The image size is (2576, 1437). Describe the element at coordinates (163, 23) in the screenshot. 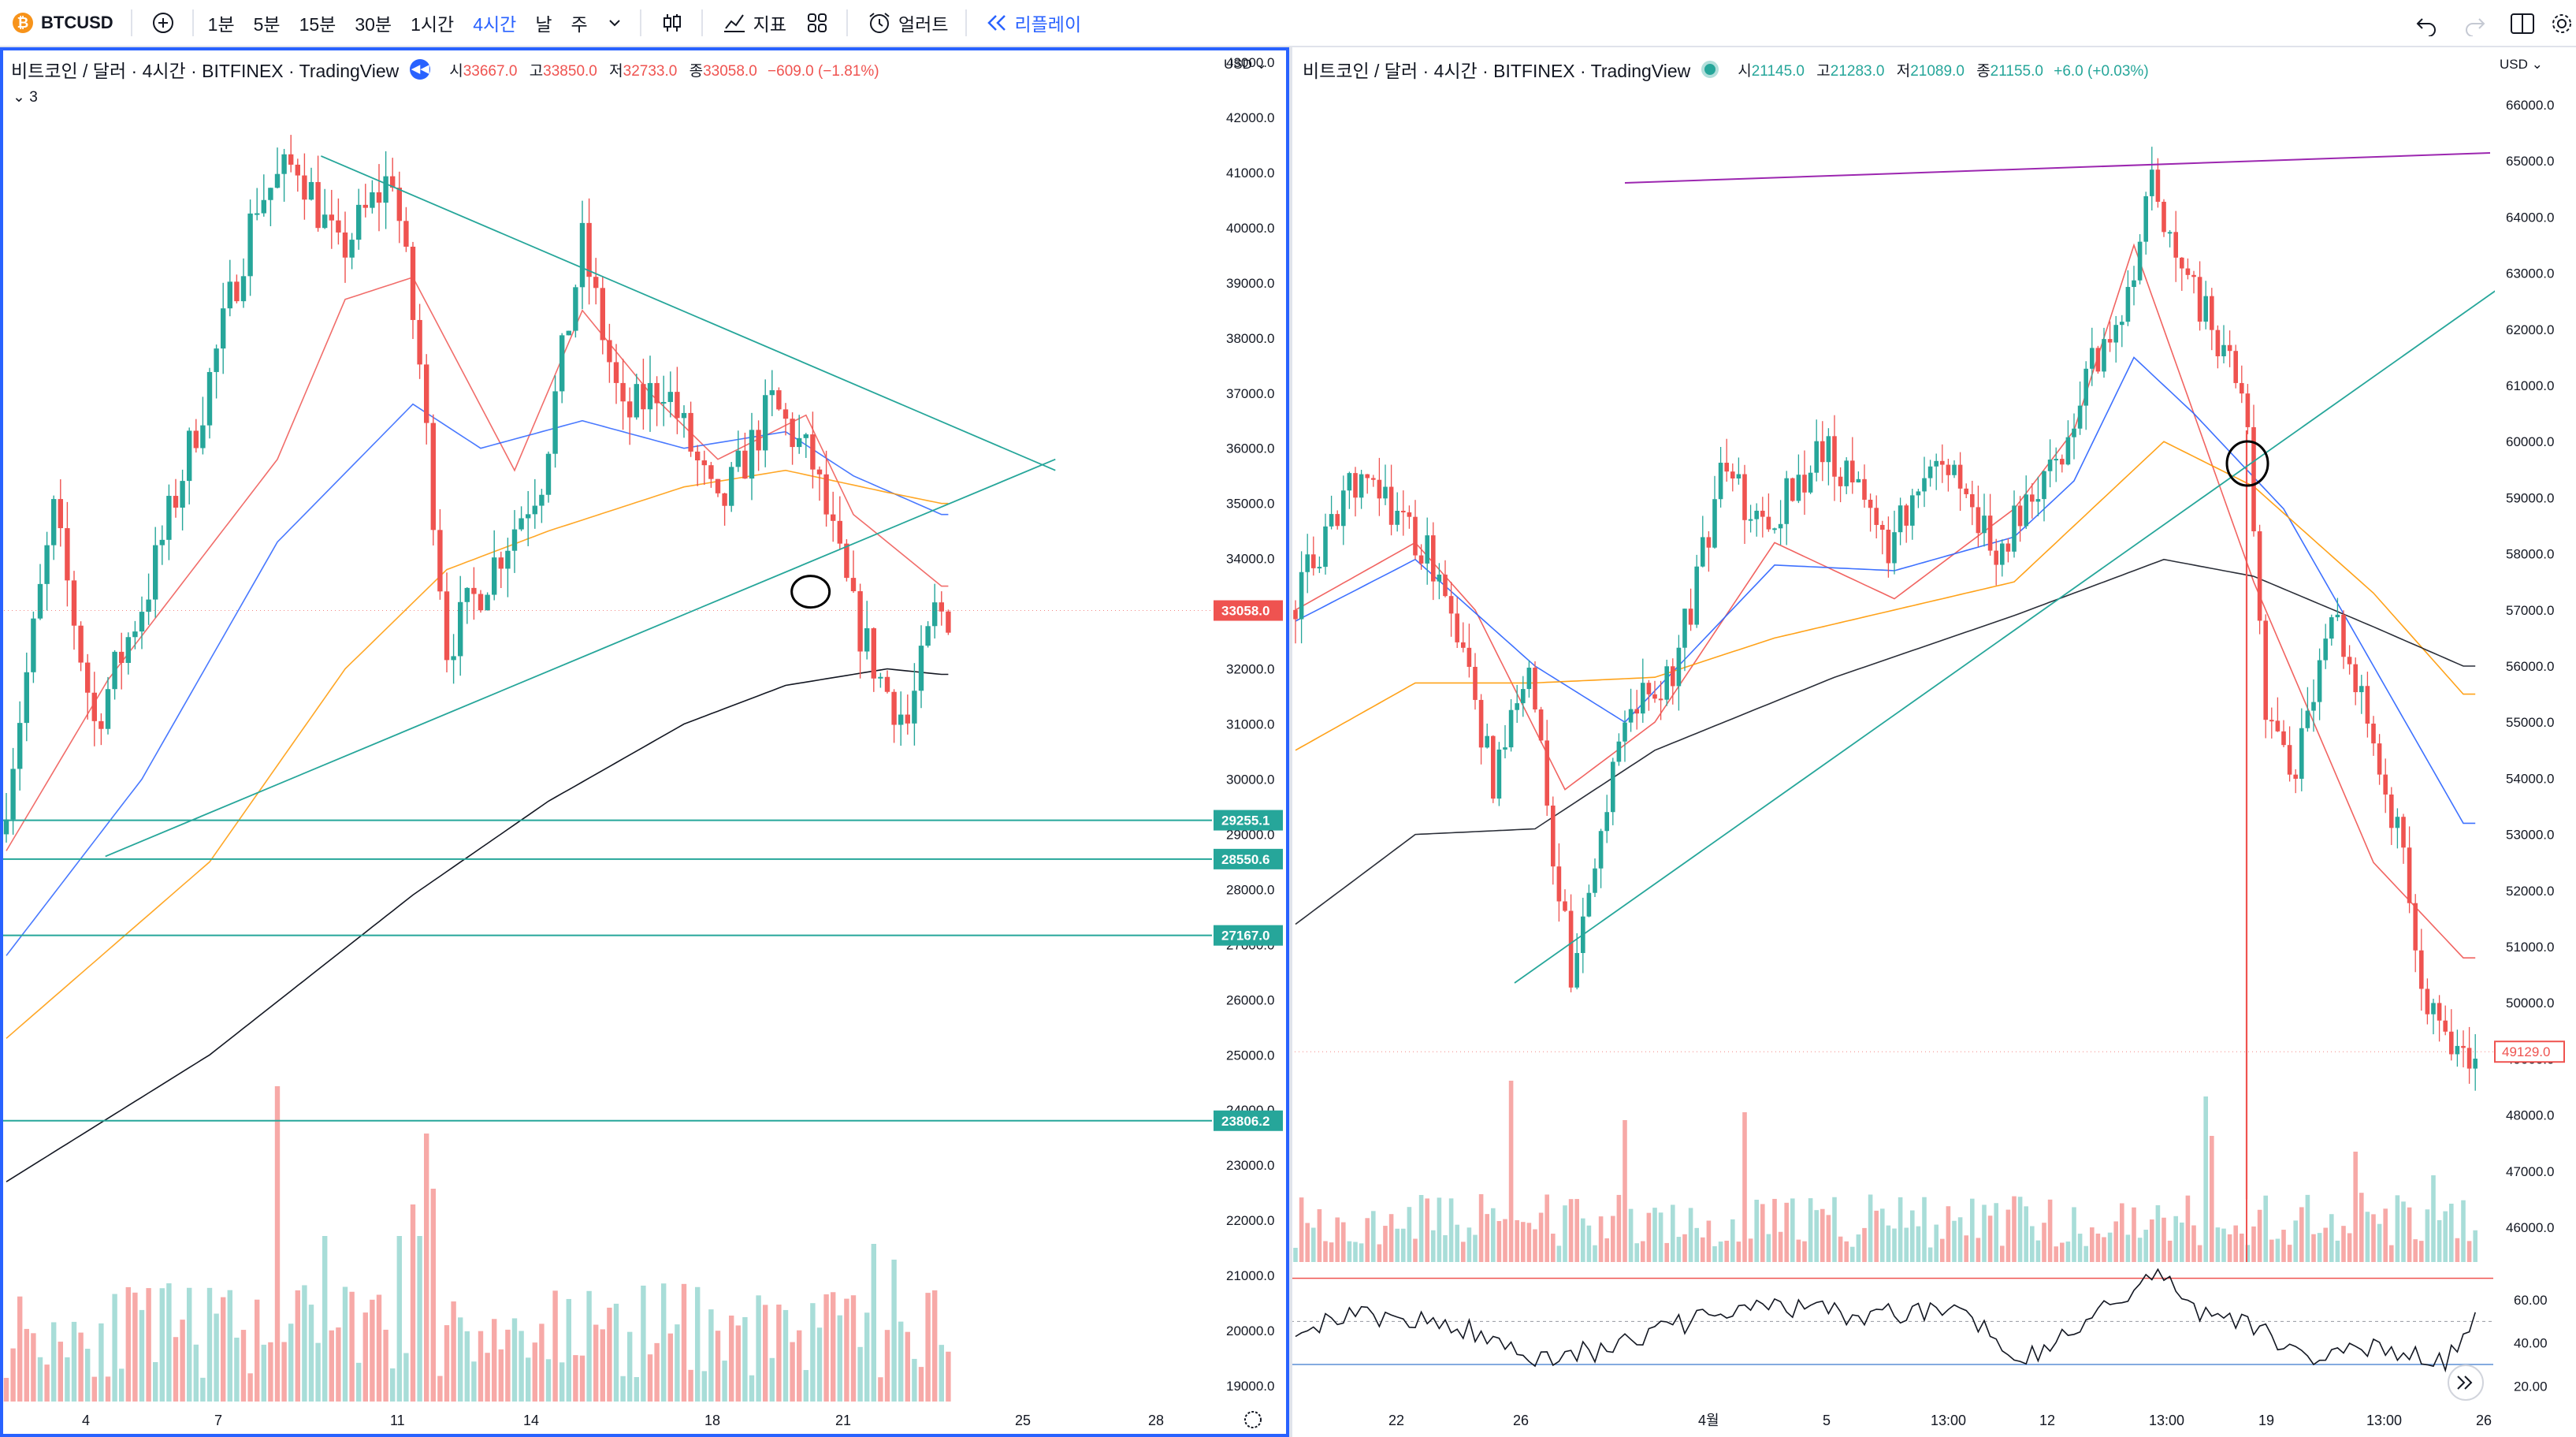

I see `compare-add-button` at that location.